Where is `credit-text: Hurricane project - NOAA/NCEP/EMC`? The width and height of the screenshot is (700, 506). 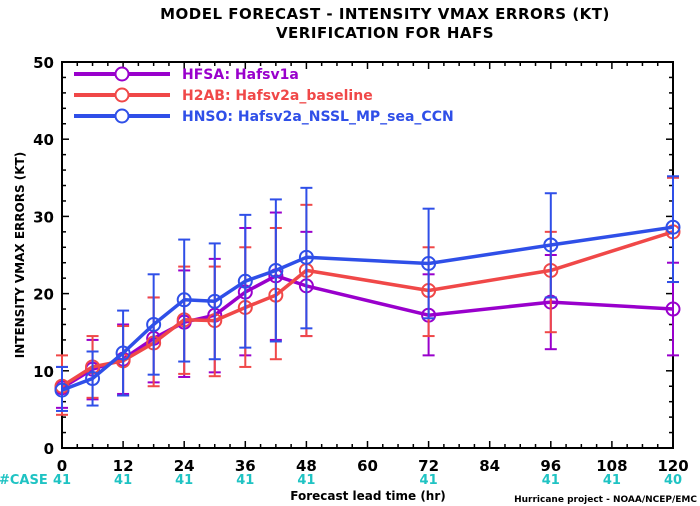
credit-text: Hurricane project - NOAA/NCEP/EMC is located at coordinates (605, 500).